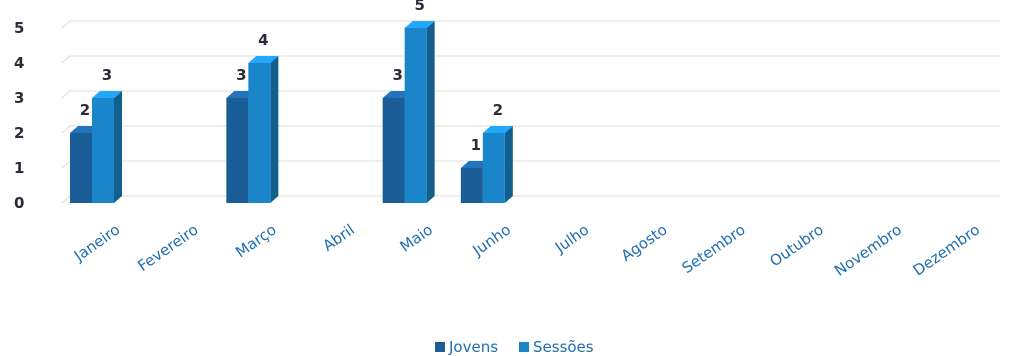 The height and width of the screenshot is (356, 1011). I want to click on data-label: 5, so click(419, 7).